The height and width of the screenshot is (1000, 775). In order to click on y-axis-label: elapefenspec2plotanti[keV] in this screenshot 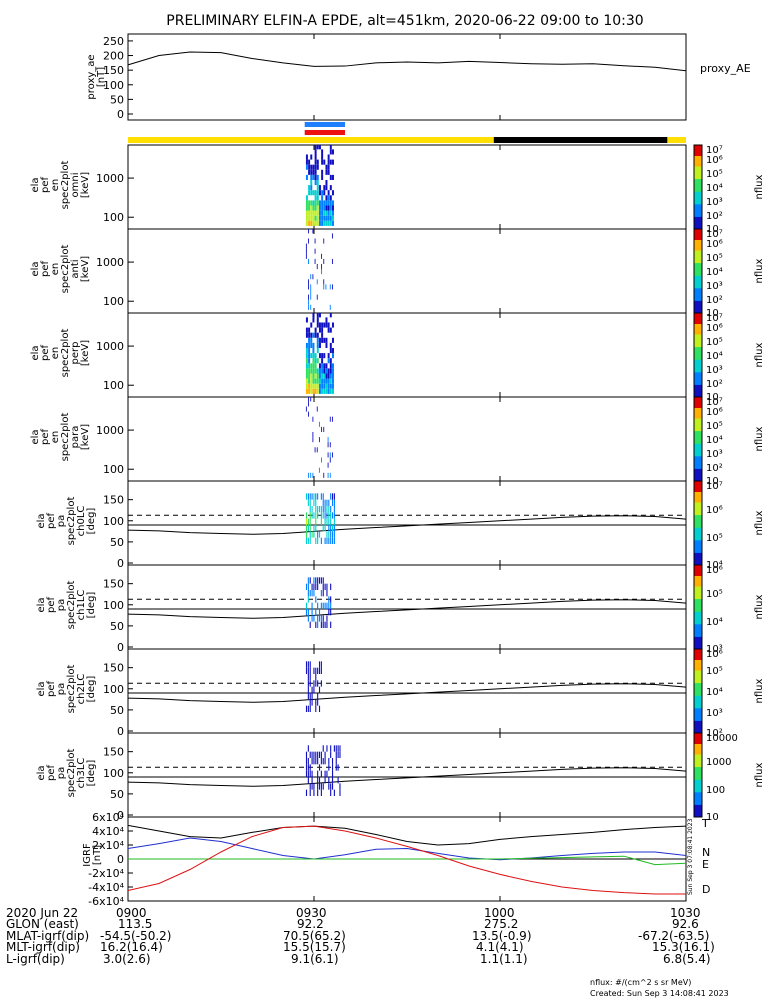, I will do `click(60, 269)`.